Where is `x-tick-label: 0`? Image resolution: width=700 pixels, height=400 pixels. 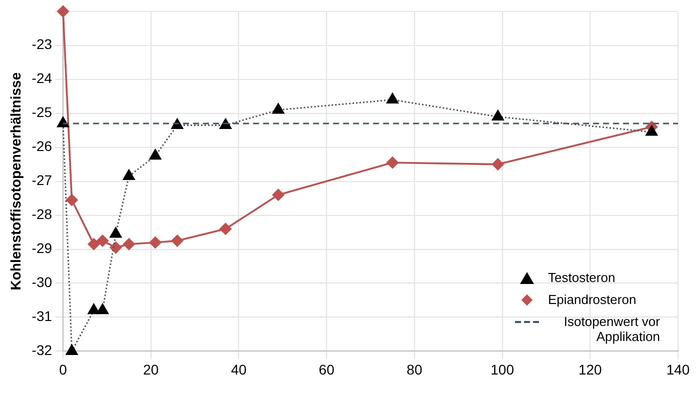
x-tick-label: 0 is located at coordinates (63, 369).